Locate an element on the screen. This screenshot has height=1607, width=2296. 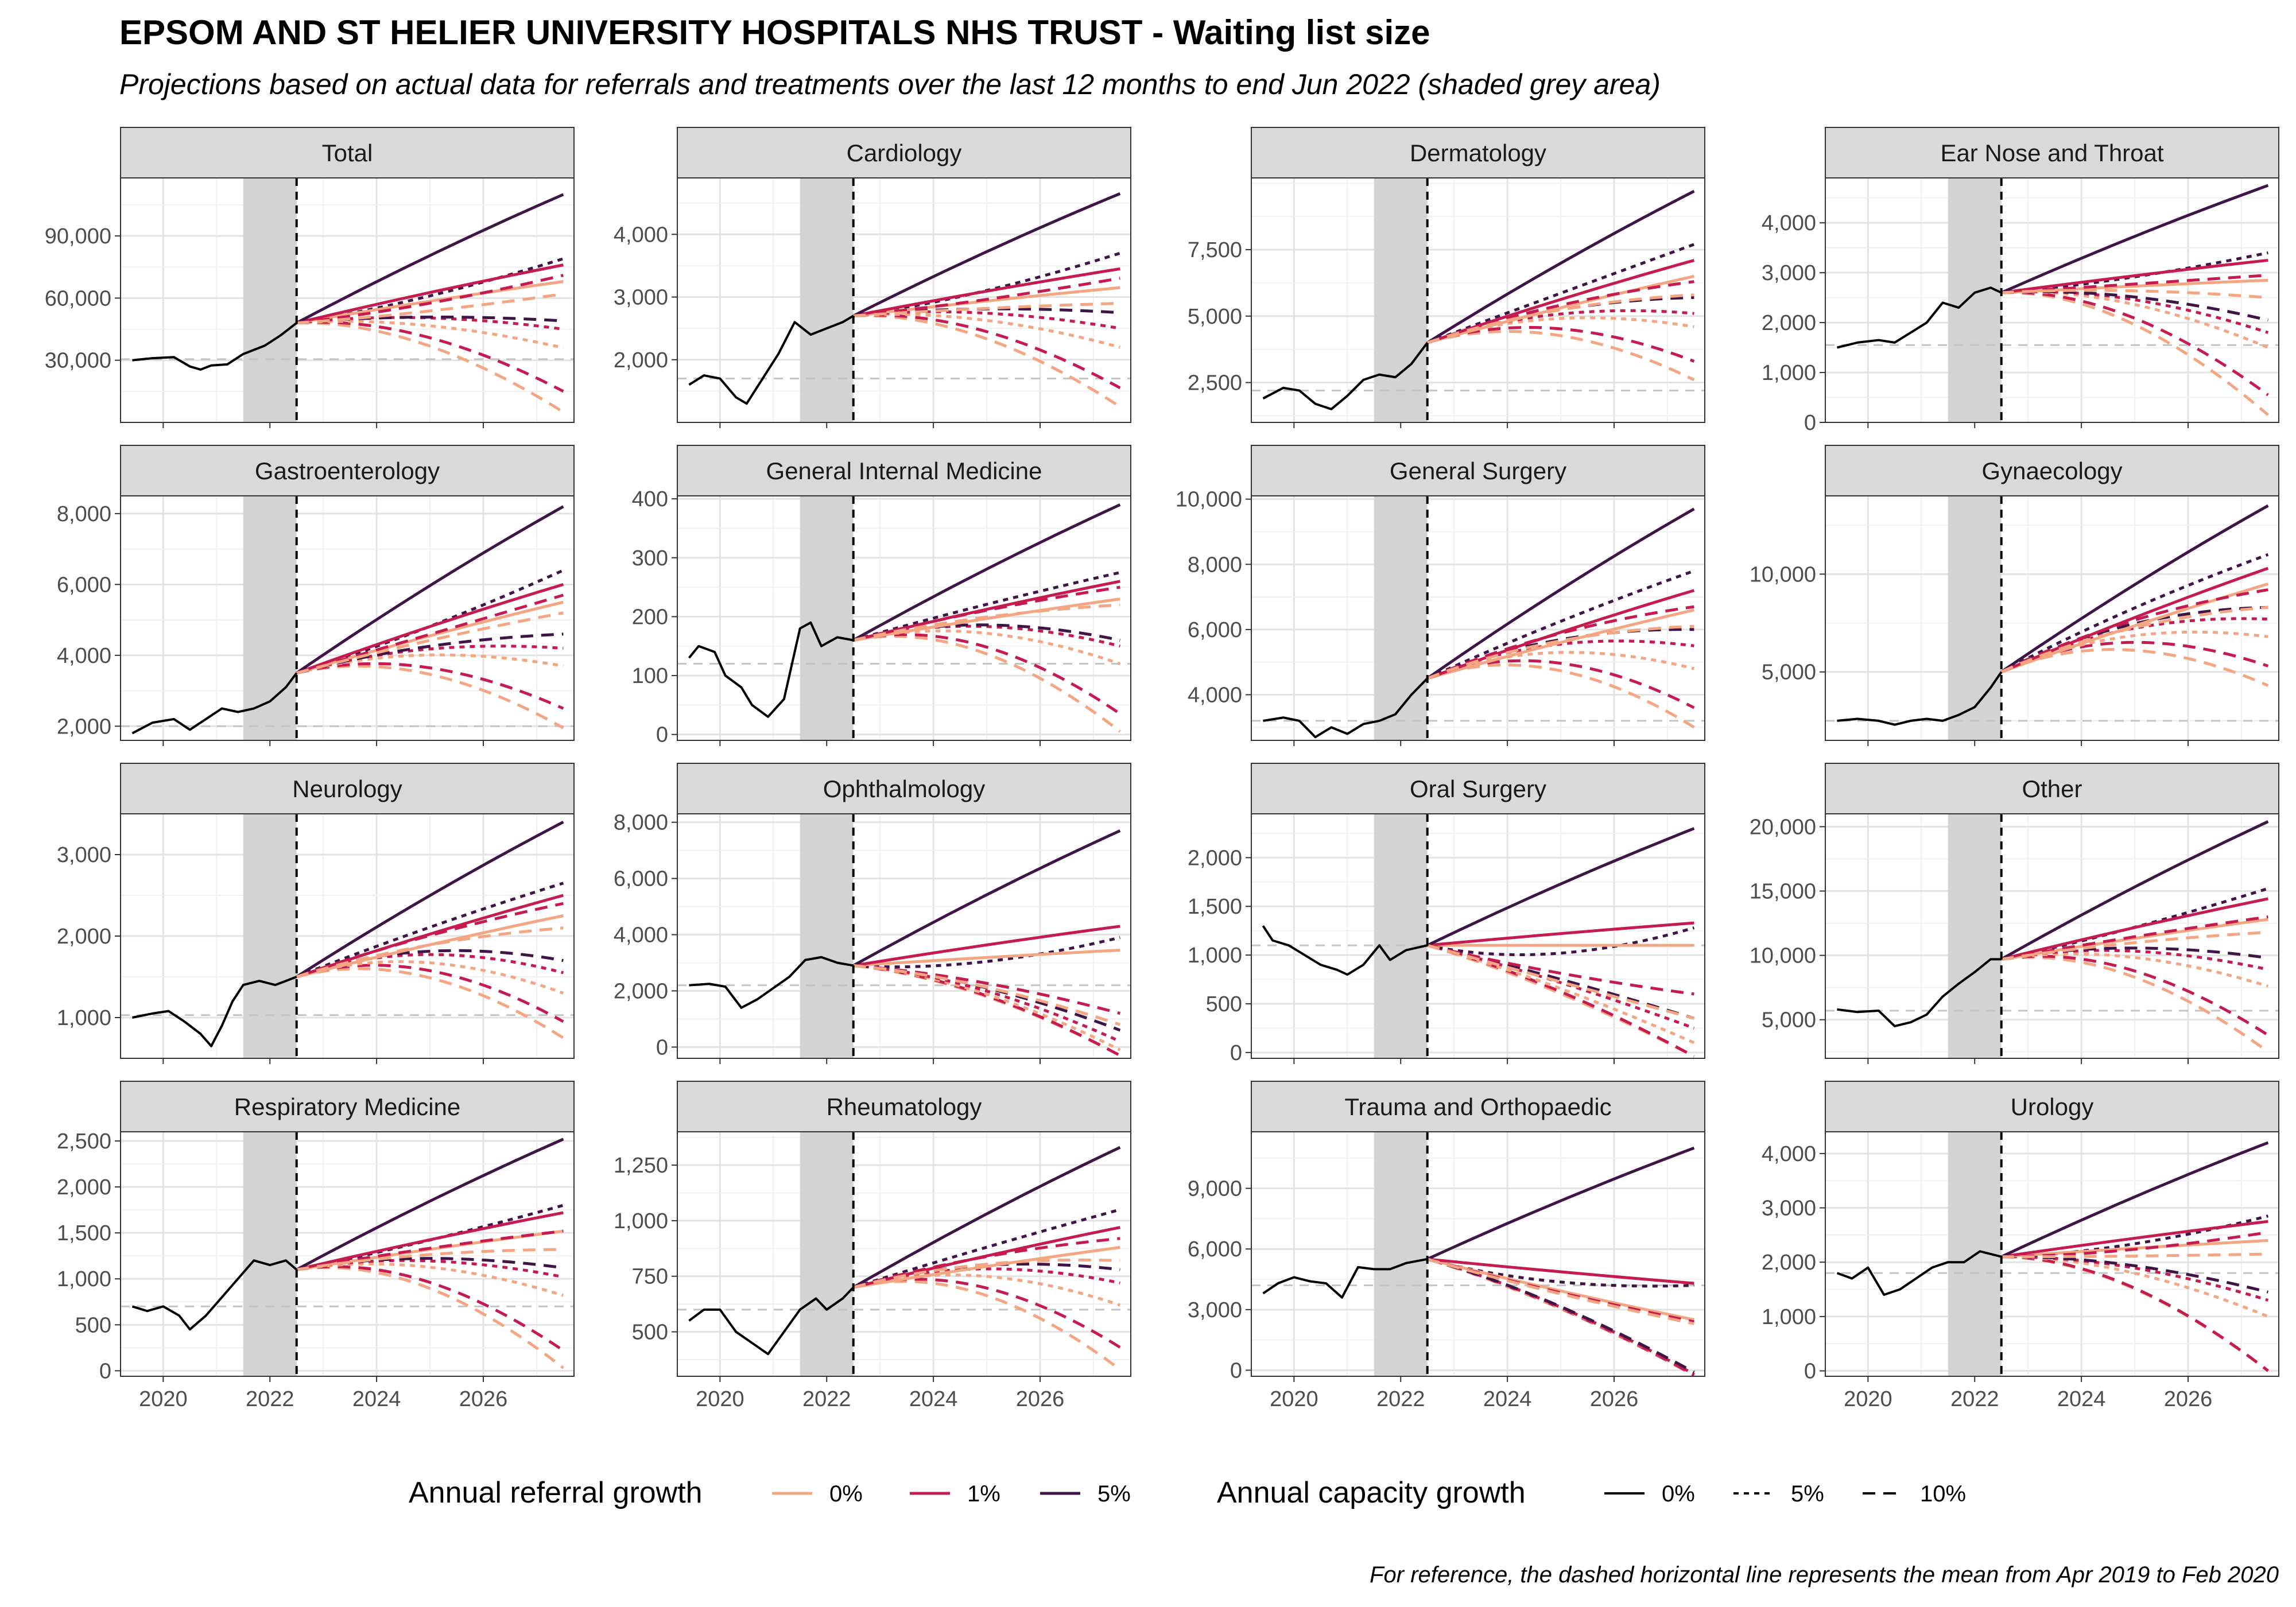
x-tick-label: 2022 is located at coordinates (1974, 1399).